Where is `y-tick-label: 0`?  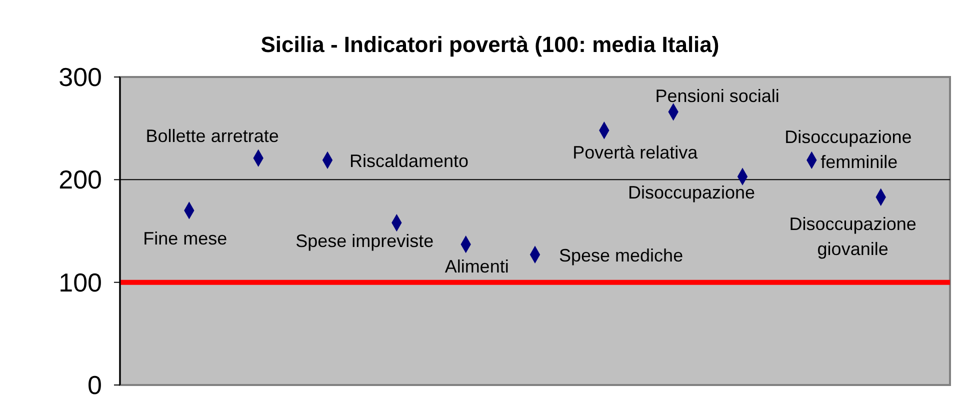
y-tick-label: 0 is located at coordinates (95, 385).